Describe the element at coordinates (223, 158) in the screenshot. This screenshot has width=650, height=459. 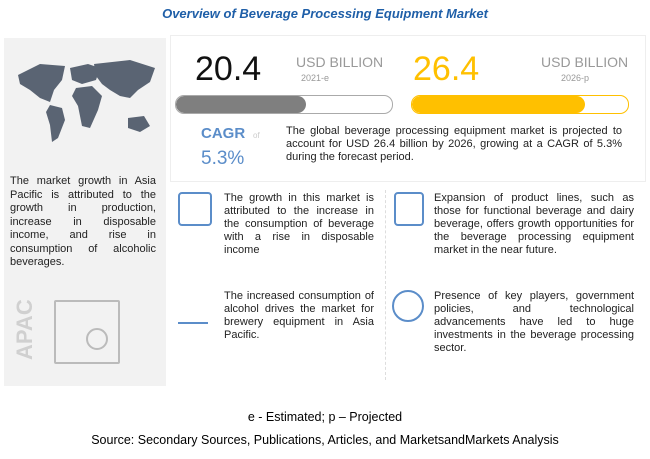
I see `cagr-value: 5.3%` at that location.